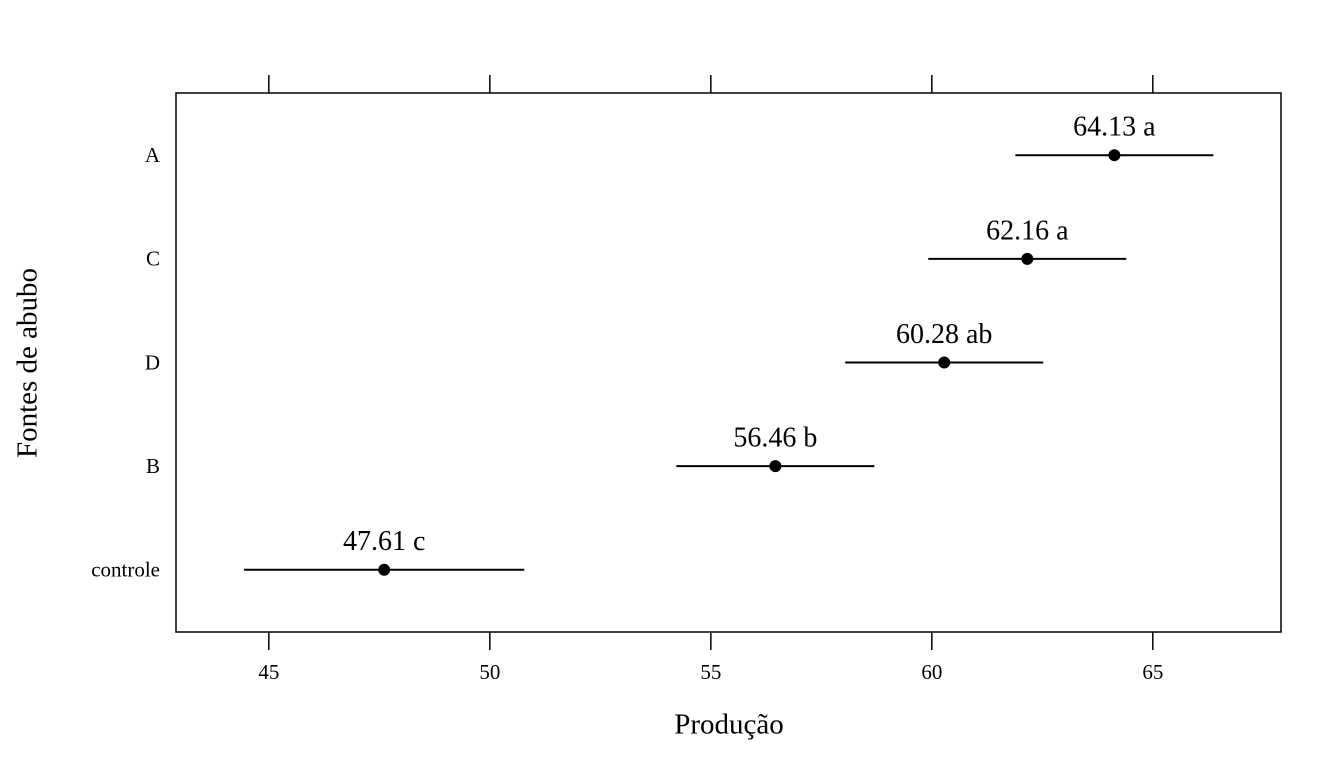 This screenshot has height=768, width=1344. Describe the element at coordinates (125, 570) in the screenshot. I see `y-tick-label: controle` at that location.